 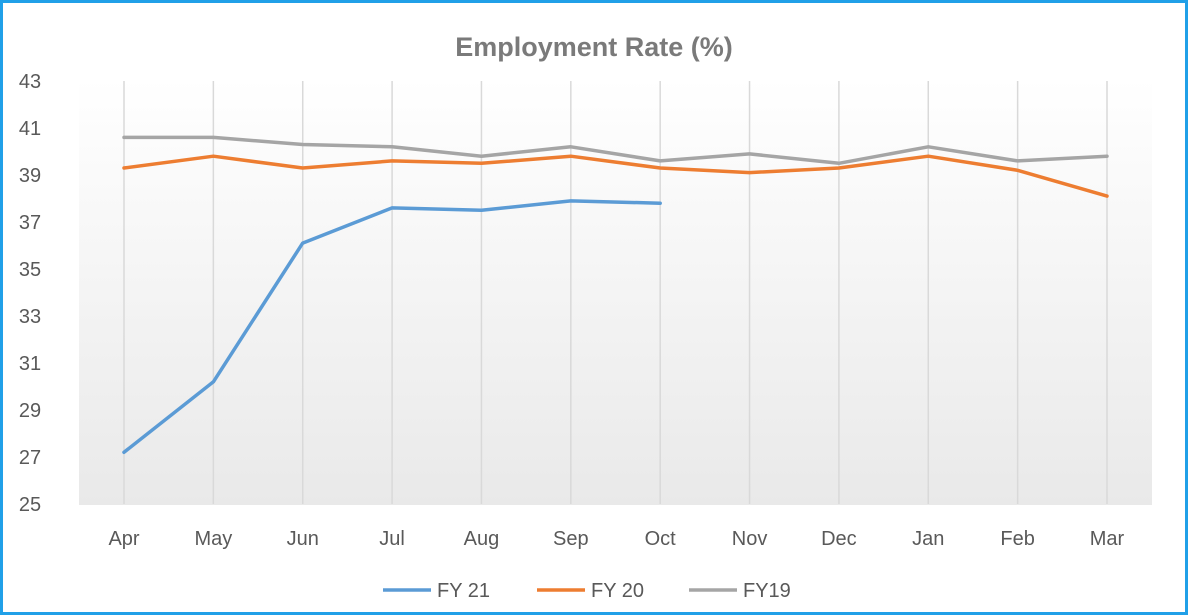 I want to click on x-tick-label: Jul, so click(x=392, y=539).